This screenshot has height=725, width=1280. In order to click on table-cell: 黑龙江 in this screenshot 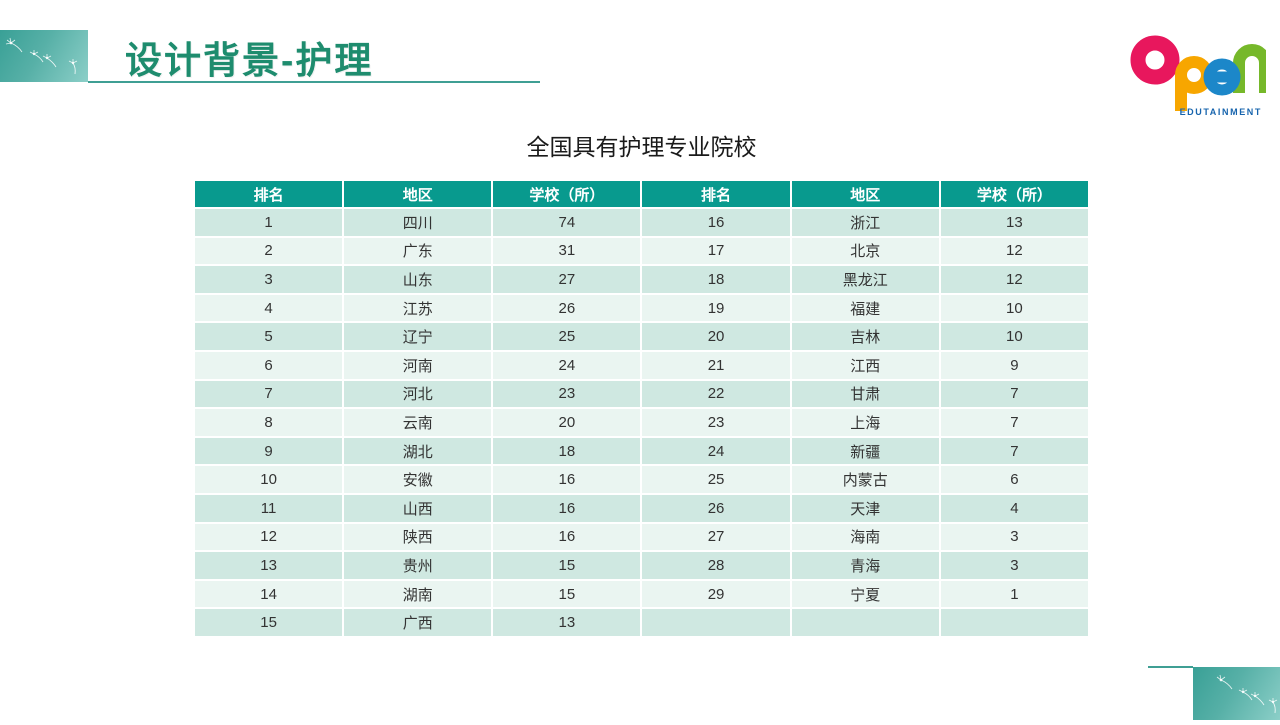, I will do `click(865, 279)`.